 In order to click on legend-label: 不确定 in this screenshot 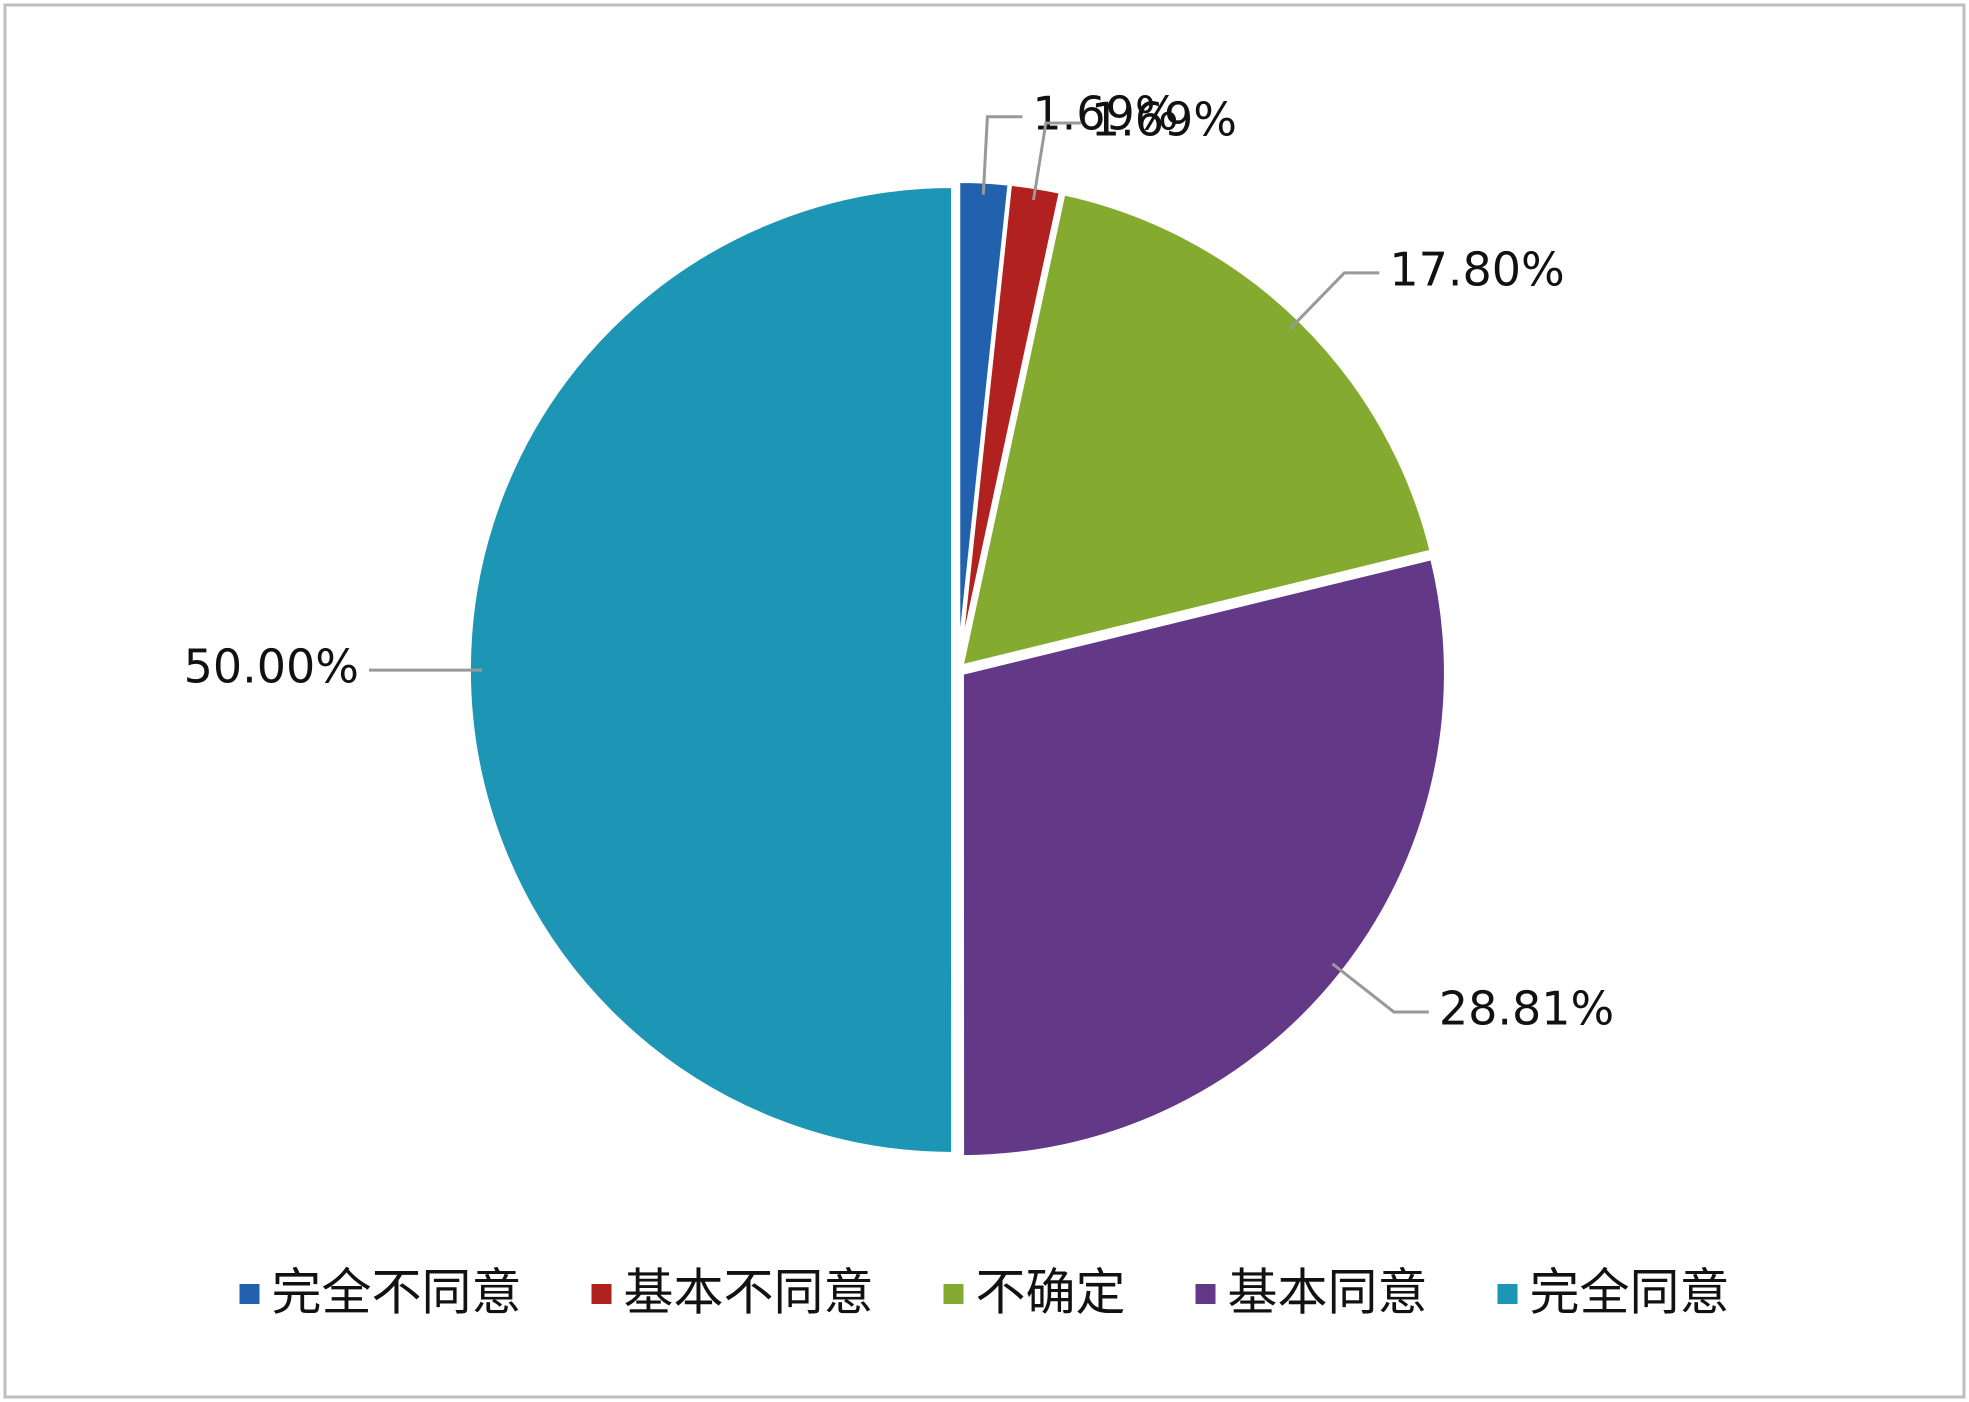, I will do `click(1051, 1293)`.